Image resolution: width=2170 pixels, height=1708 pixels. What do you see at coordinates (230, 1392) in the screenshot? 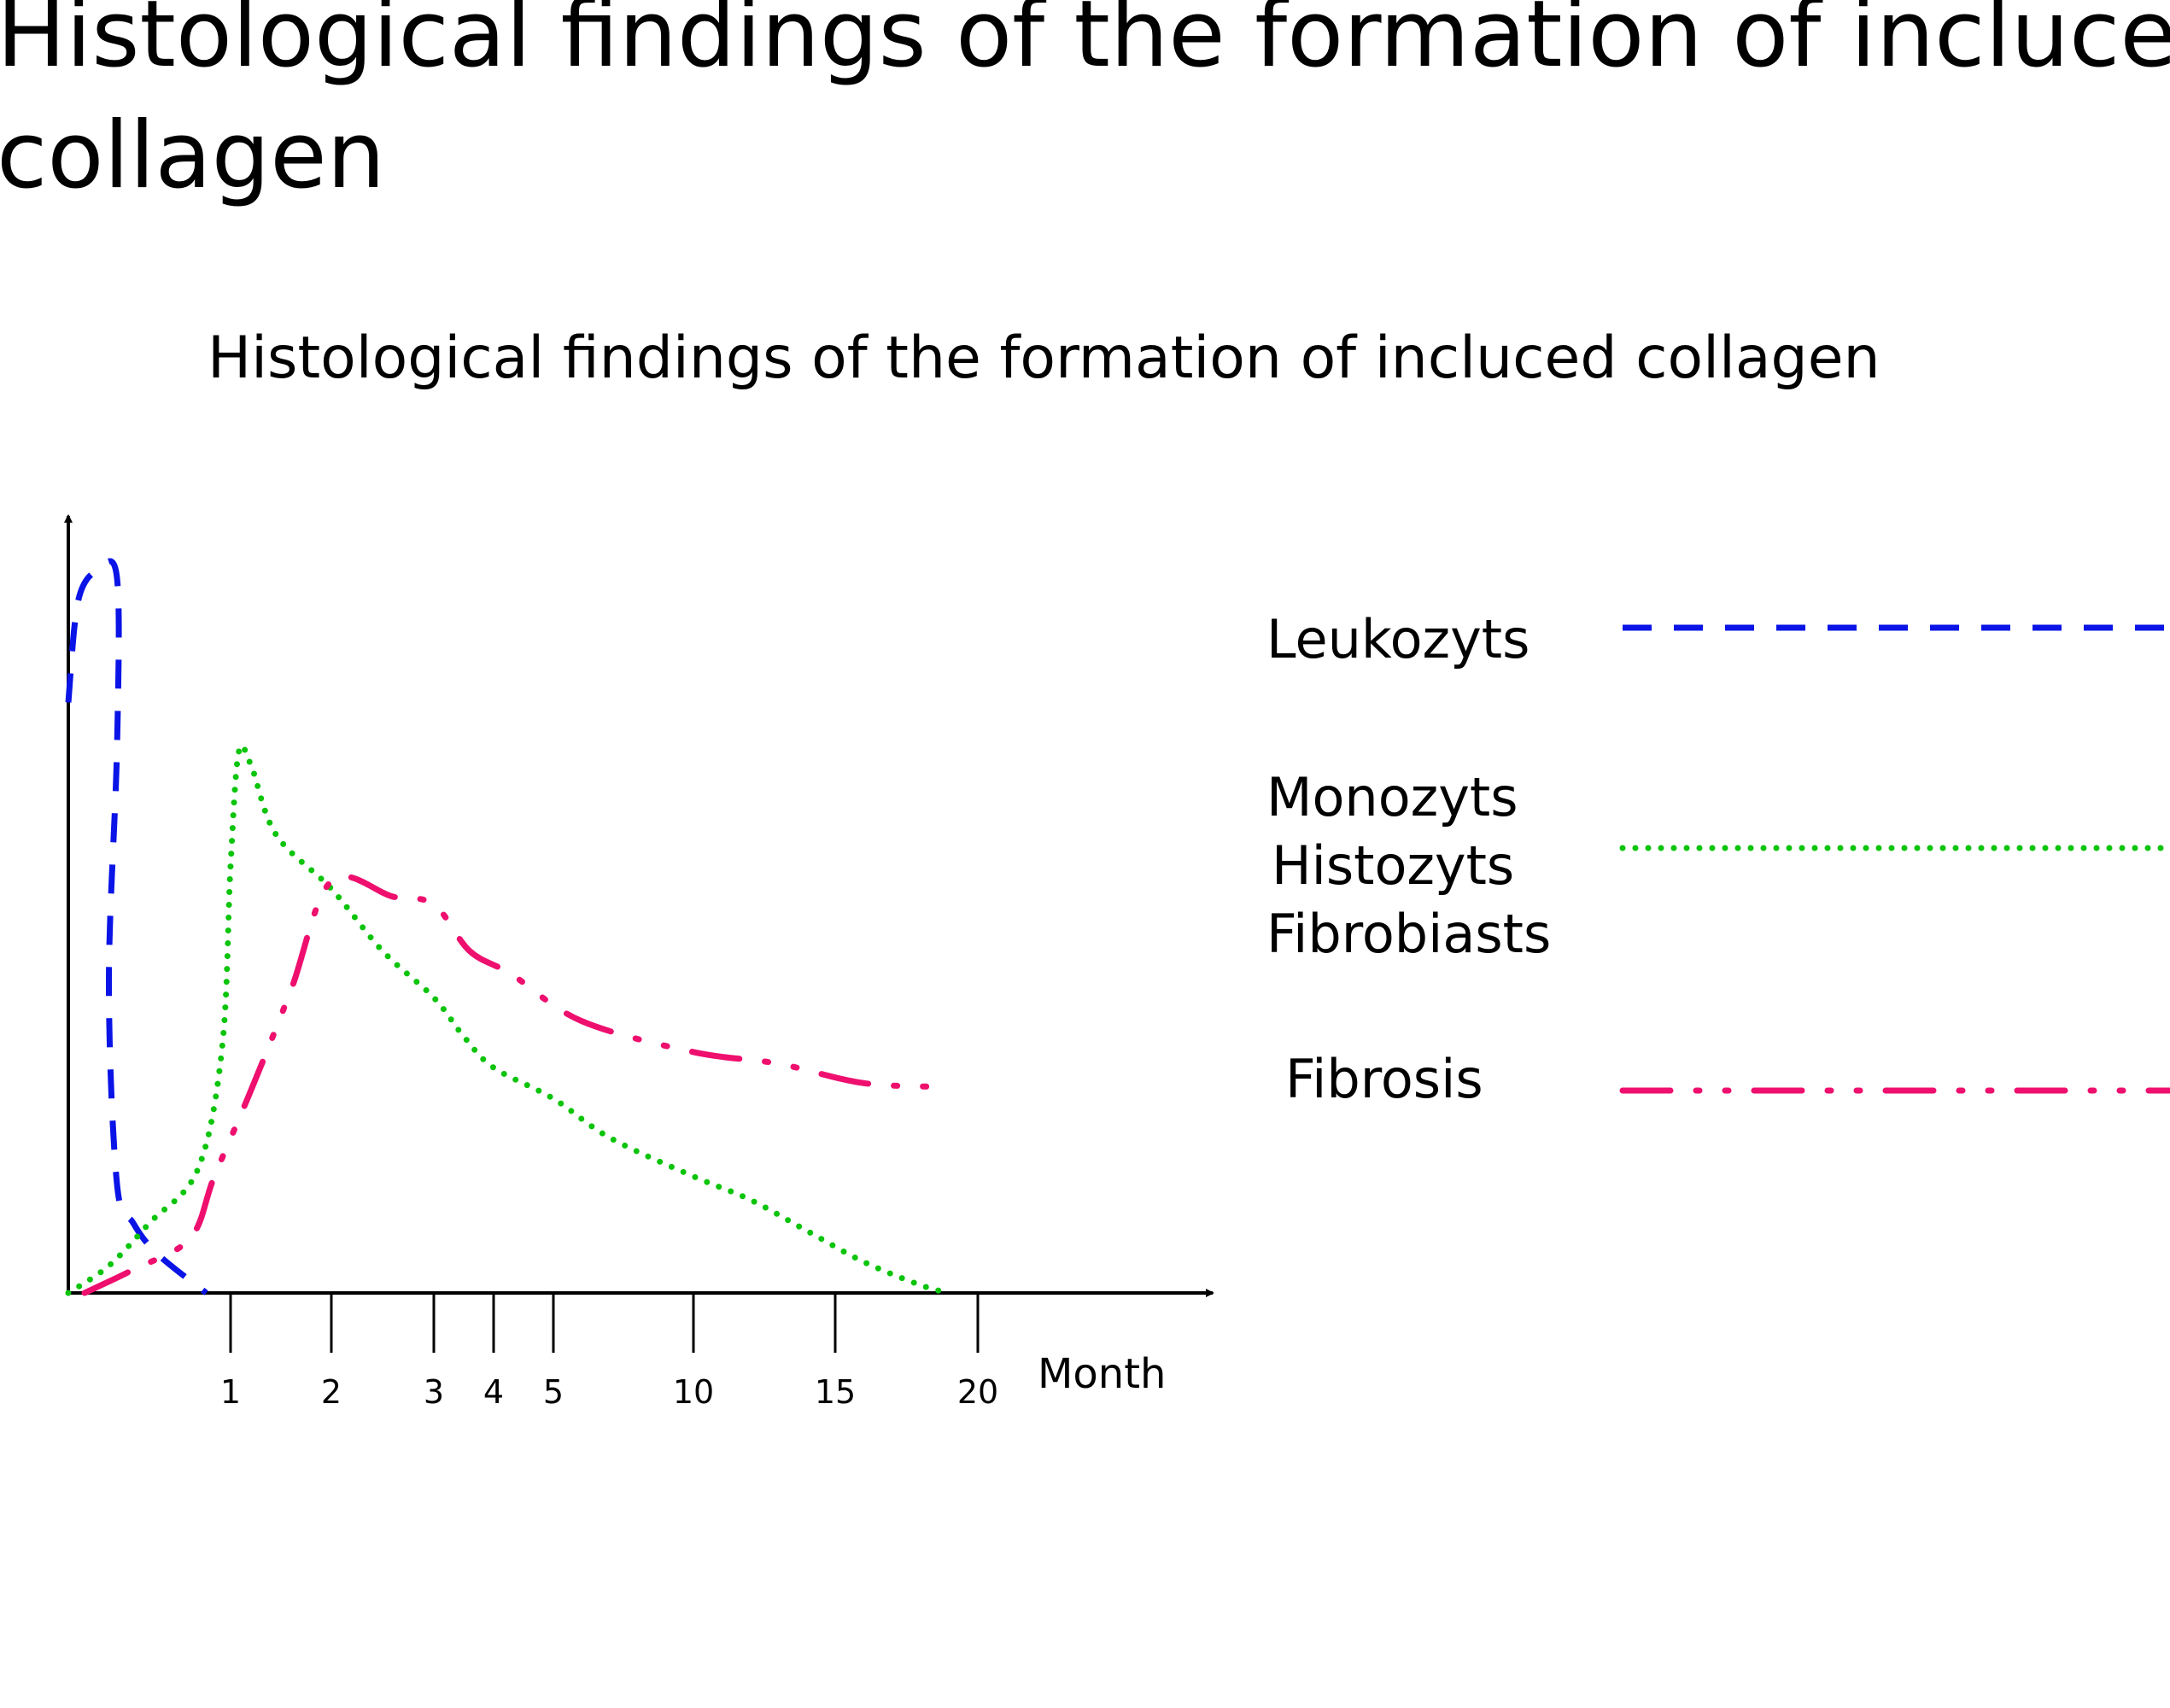
I see `x-tick-label-1: 1` at bounding box center [230, 1392].